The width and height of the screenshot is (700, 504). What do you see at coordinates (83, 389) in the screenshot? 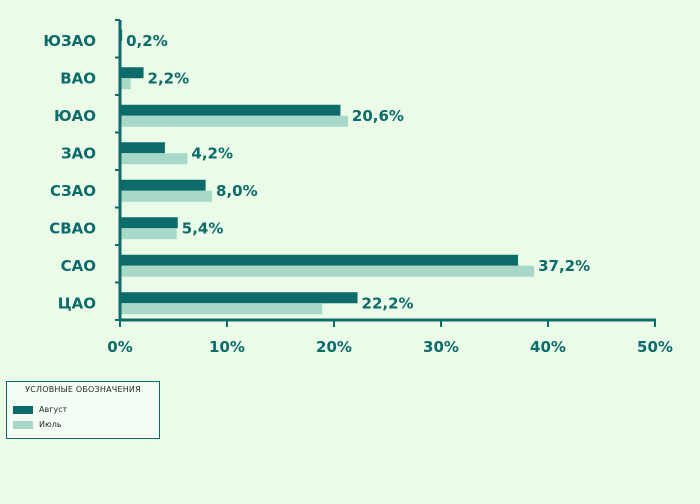
I see `legend-title: УСЛОВНЫЕ ОБОЗНАЧЕНИЯ` at bounding box center [83, 389].